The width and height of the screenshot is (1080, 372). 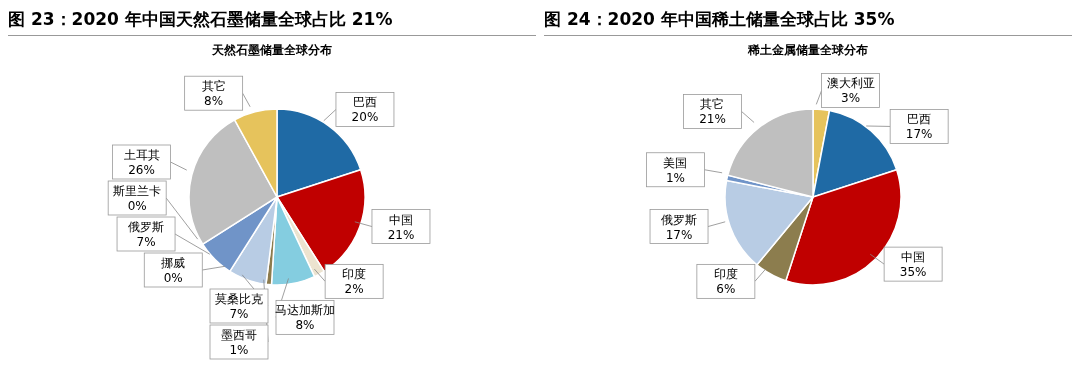 What do you see at coordinates (141, 170) in the screenshot?
I see `data-label: 26%` at bounding box center [141, 170].